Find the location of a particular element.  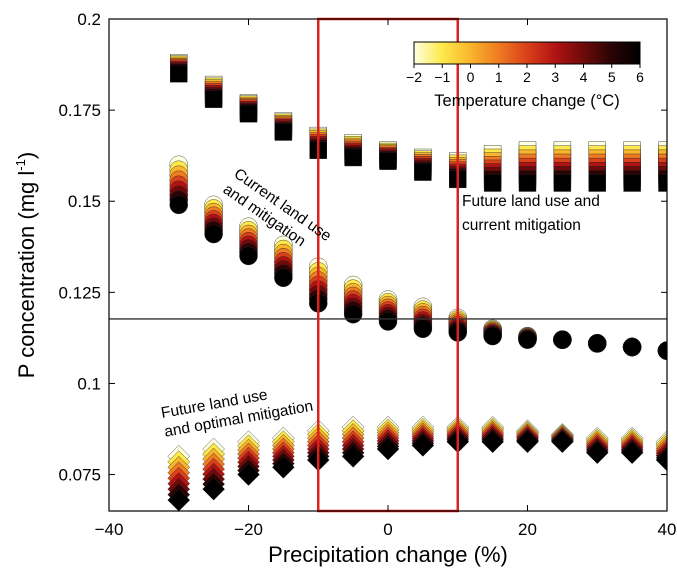

x-tick-label: −40 is located at coordinates (109, 529).